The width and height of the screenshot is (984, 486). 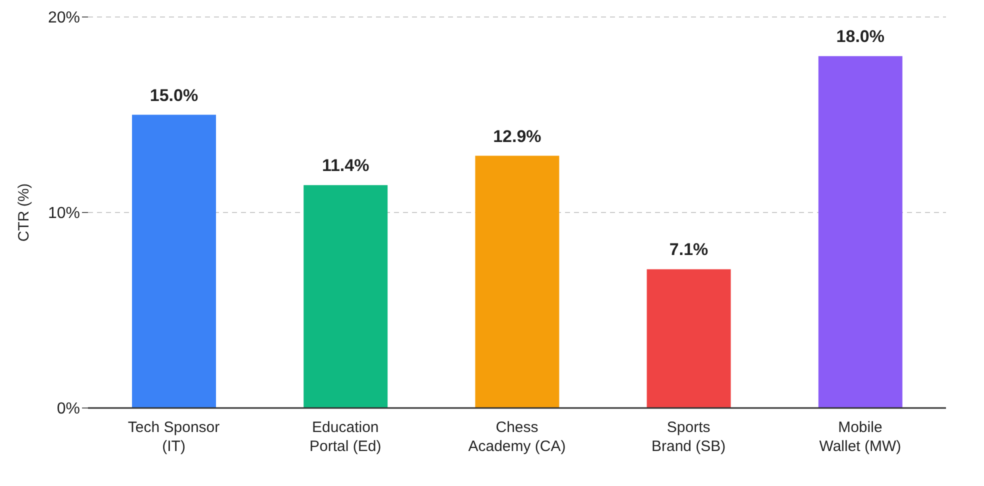 What do you see at coordinates (517, 437) in the screenshot?
I see `x-tick-label: Chess Academy (CA)` at bounding box center [517, 437].